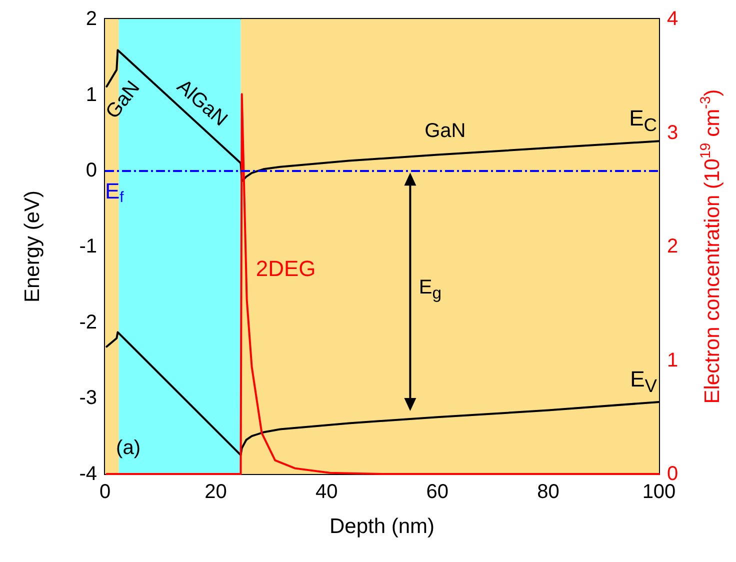 The width and height of the screenshot is (736, 562). What do you see at coordinates (91, 19) in the screenshot?
I see `y-tick-label: 2` at bounding box center [91, 19].